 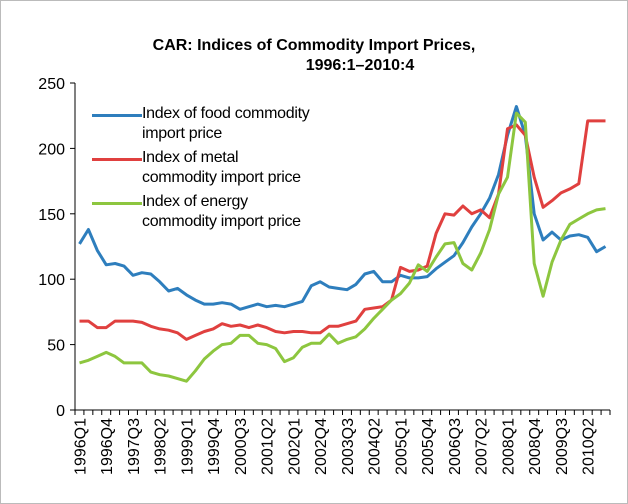 I want to click on x-tick-label: 2002Q1, so click(x=294, y=446).